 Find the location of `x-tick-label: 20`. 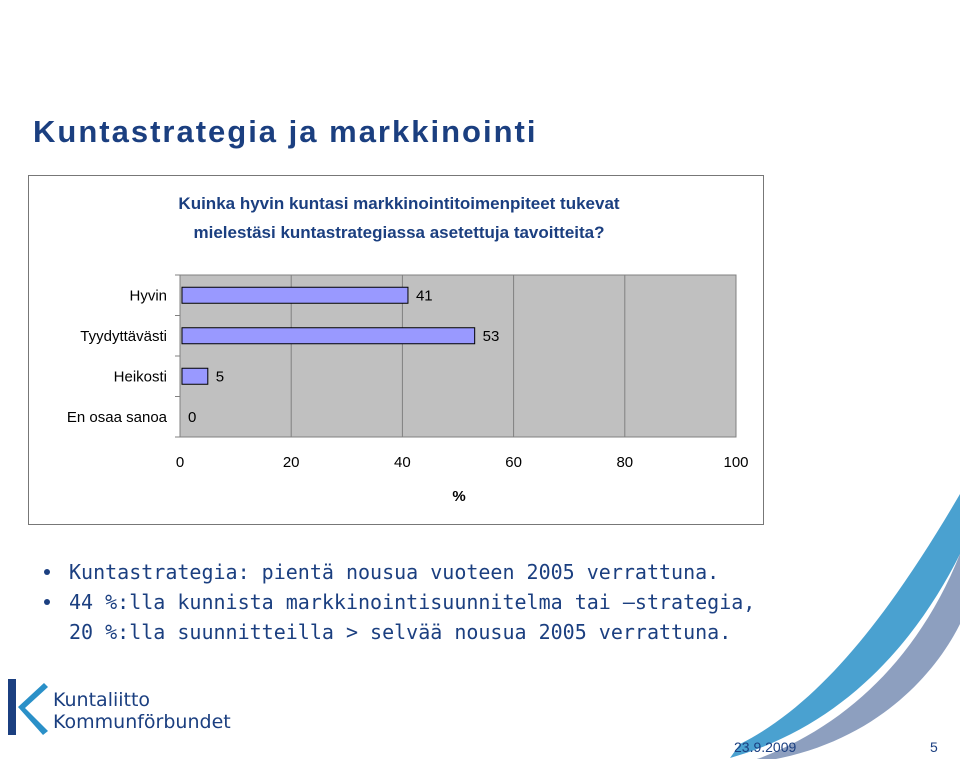

x-tick-label: 20 is located at coordinates (291, 462).